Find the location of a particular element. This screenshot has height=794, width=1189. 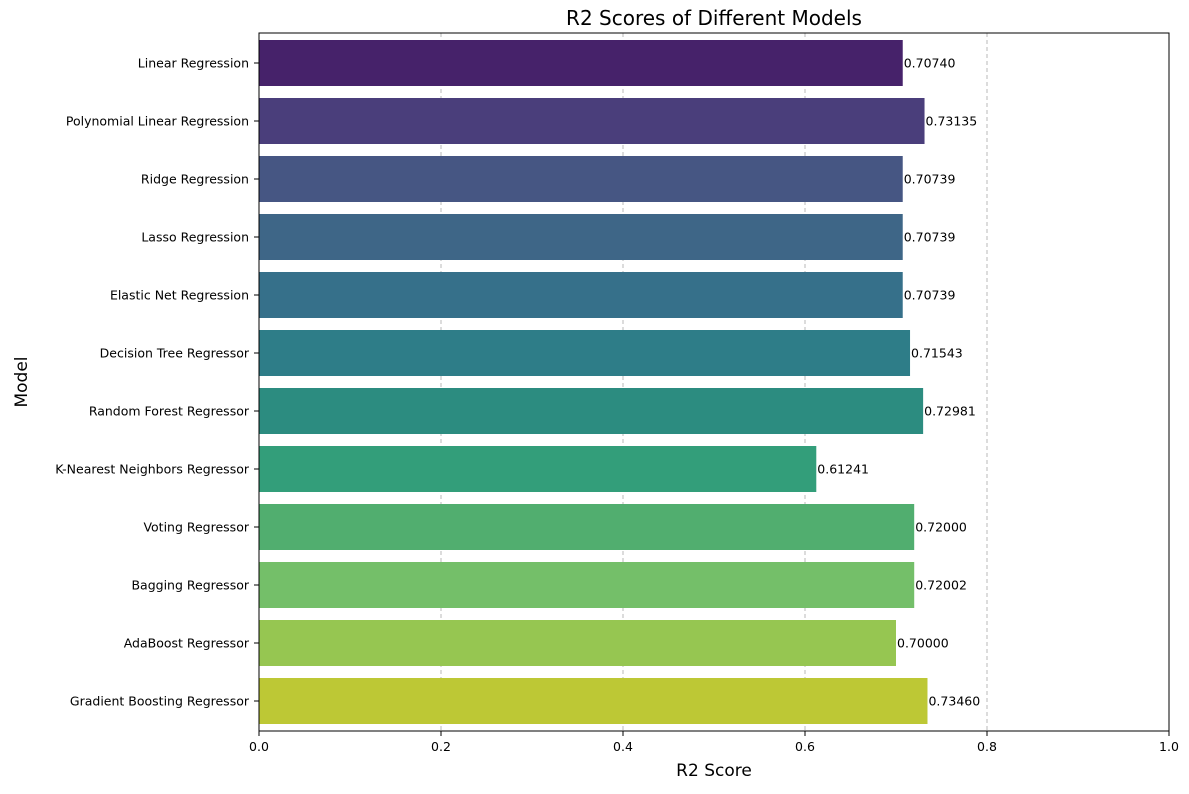

category-label: K-Nearest Neighbors Regressor is located at coordinates (152, 469).